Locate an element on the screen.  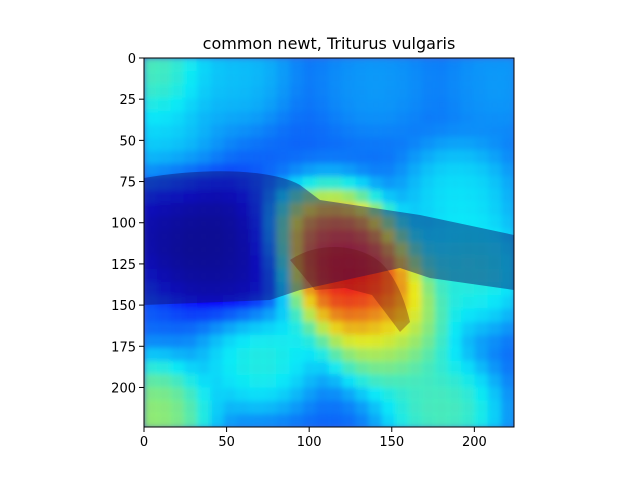
y-tick-label: 0 is located at coordinates (132, 59).